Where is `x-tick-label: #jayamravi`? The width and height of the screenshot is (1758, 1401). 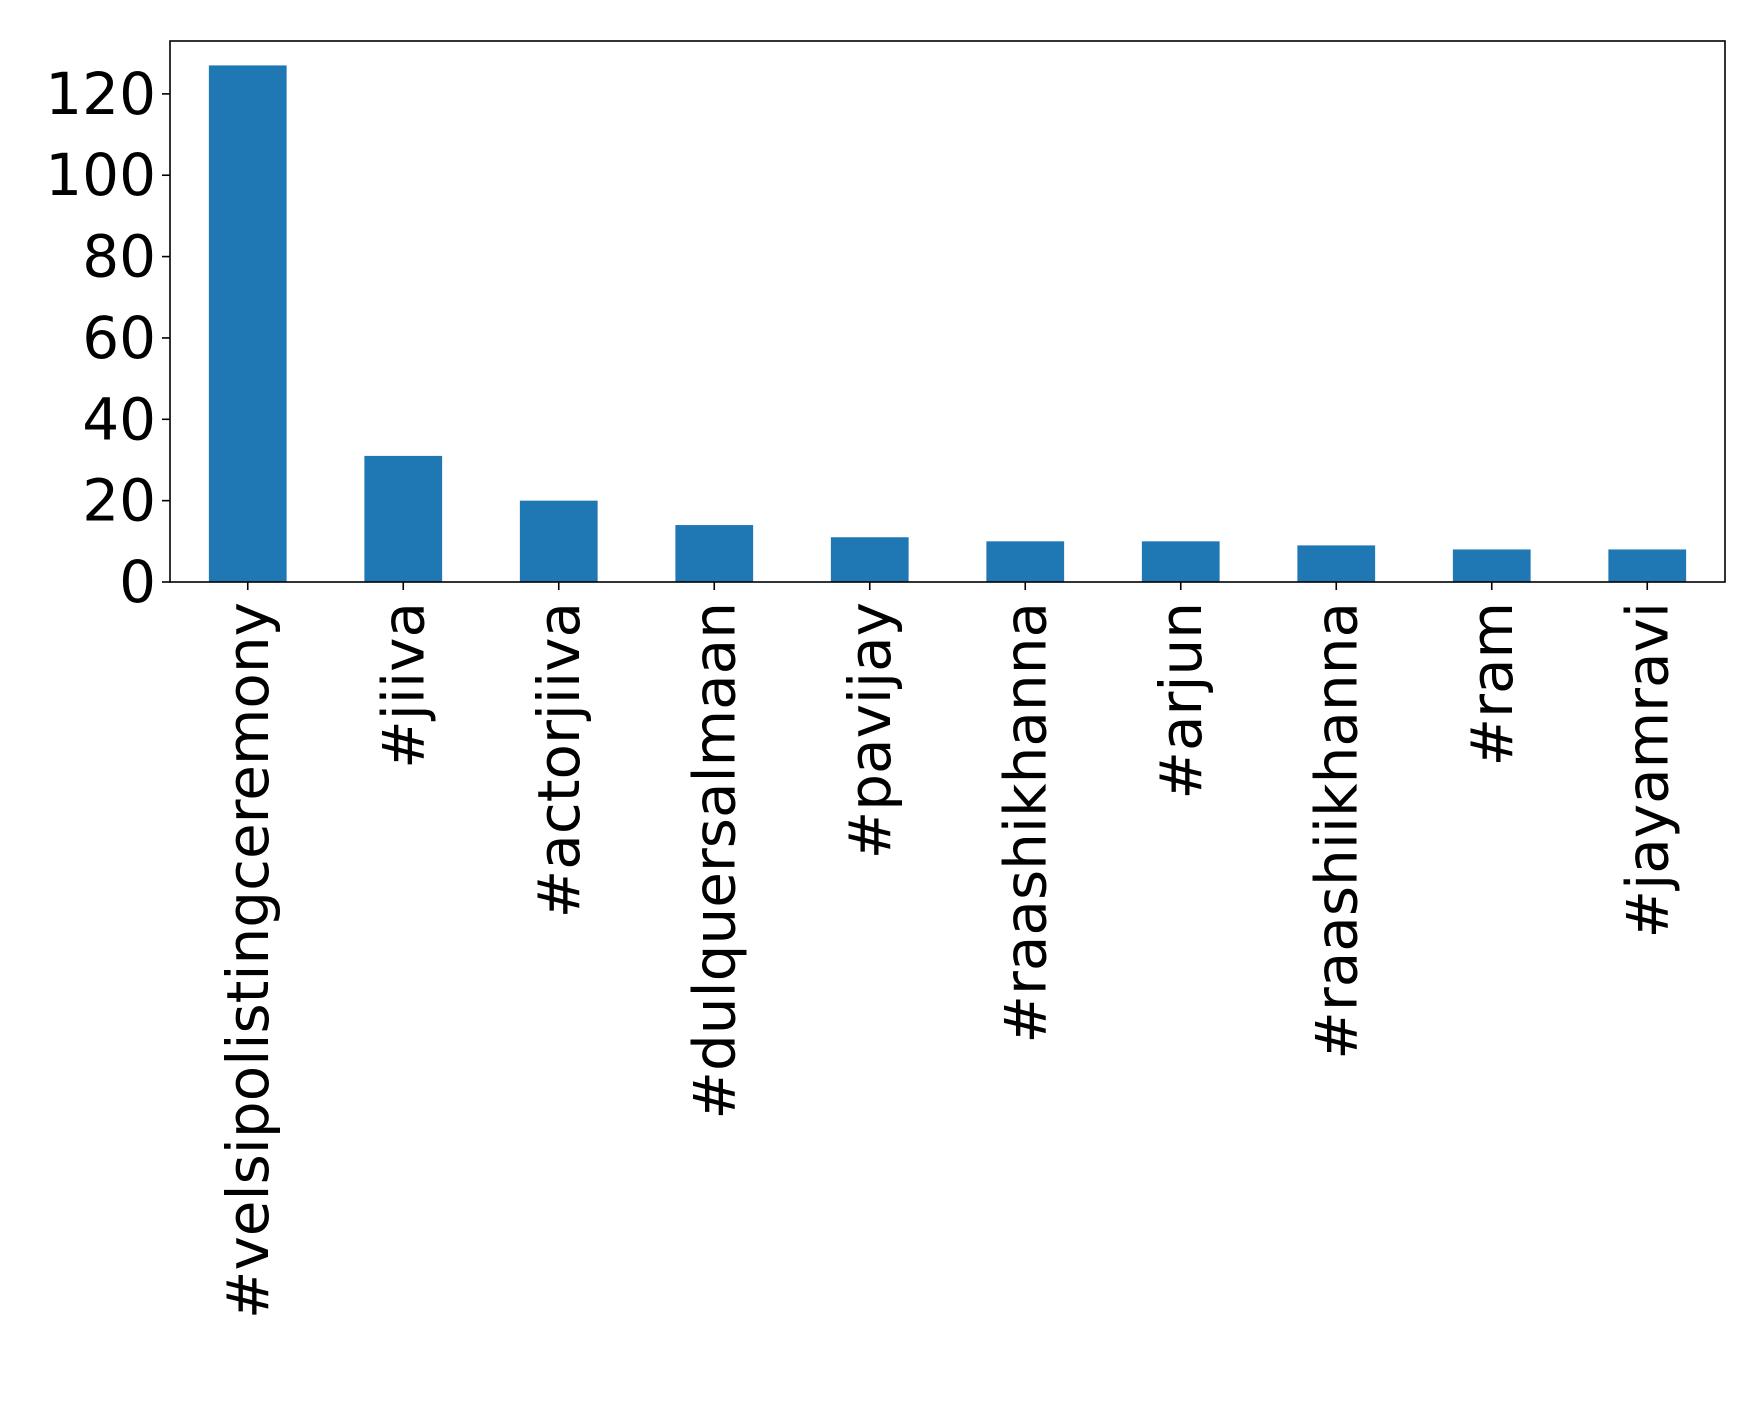
x-tick-label: #jayamravi is located at coordinates (1647, 770).